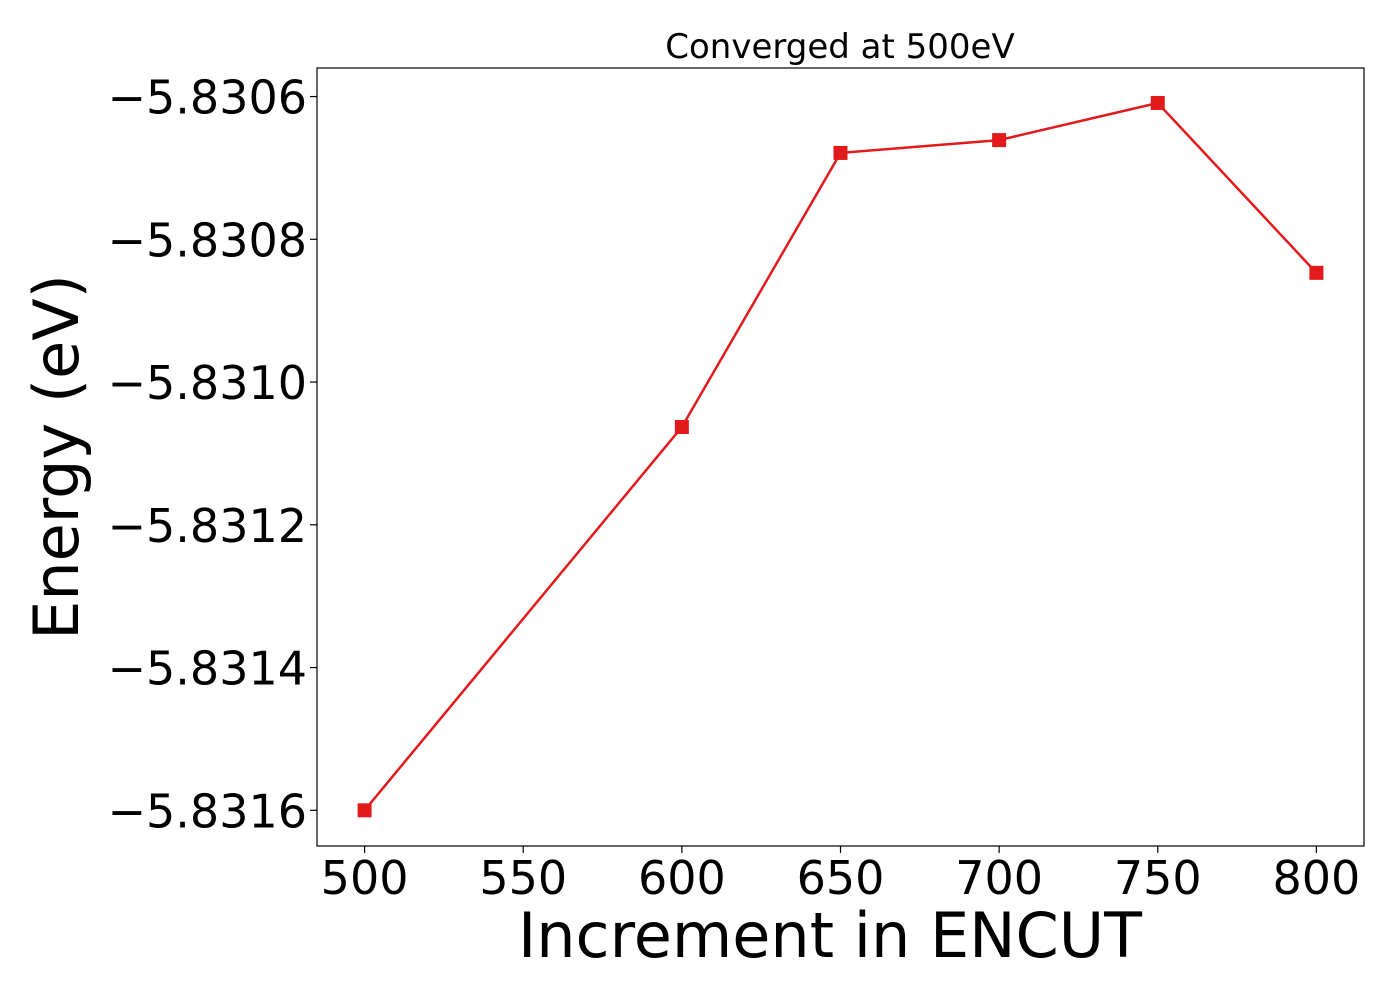 Image resolution: width=1400 pixels, height=1000 pixels. What do you see at coordinates (523, 878) in the screenshot?
I see `x-tick-label: 550` at bounding box center [523, 878].